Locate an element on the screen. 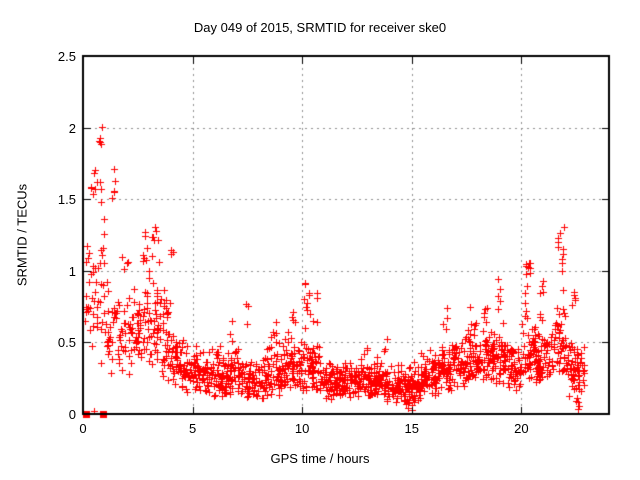  y-tick-label: 0 is located at coordinates (72, 414).